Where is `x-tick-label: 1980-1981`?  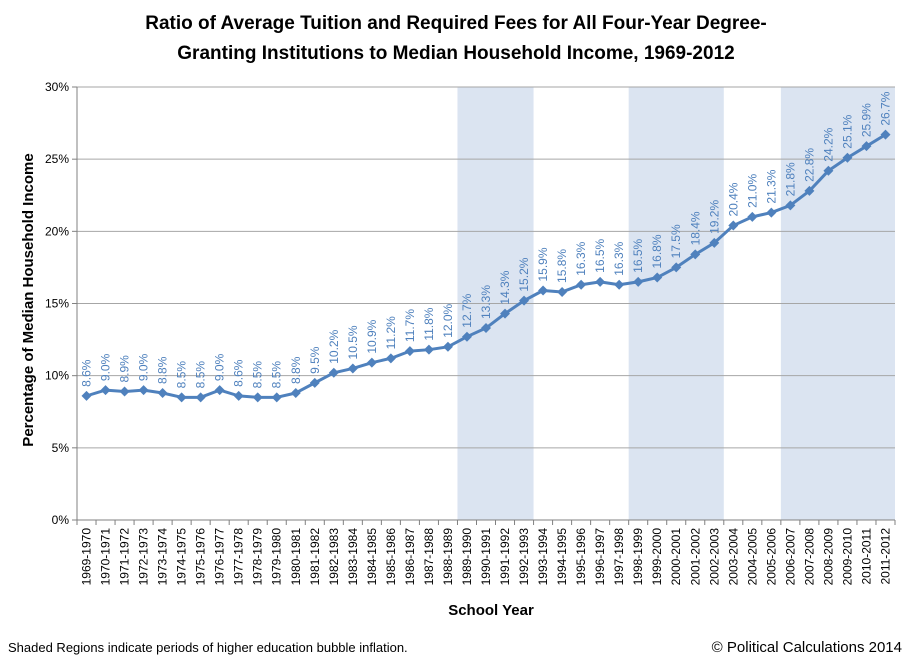 x-tick-label: 1980-1981 is located at coordinates (296, 557).